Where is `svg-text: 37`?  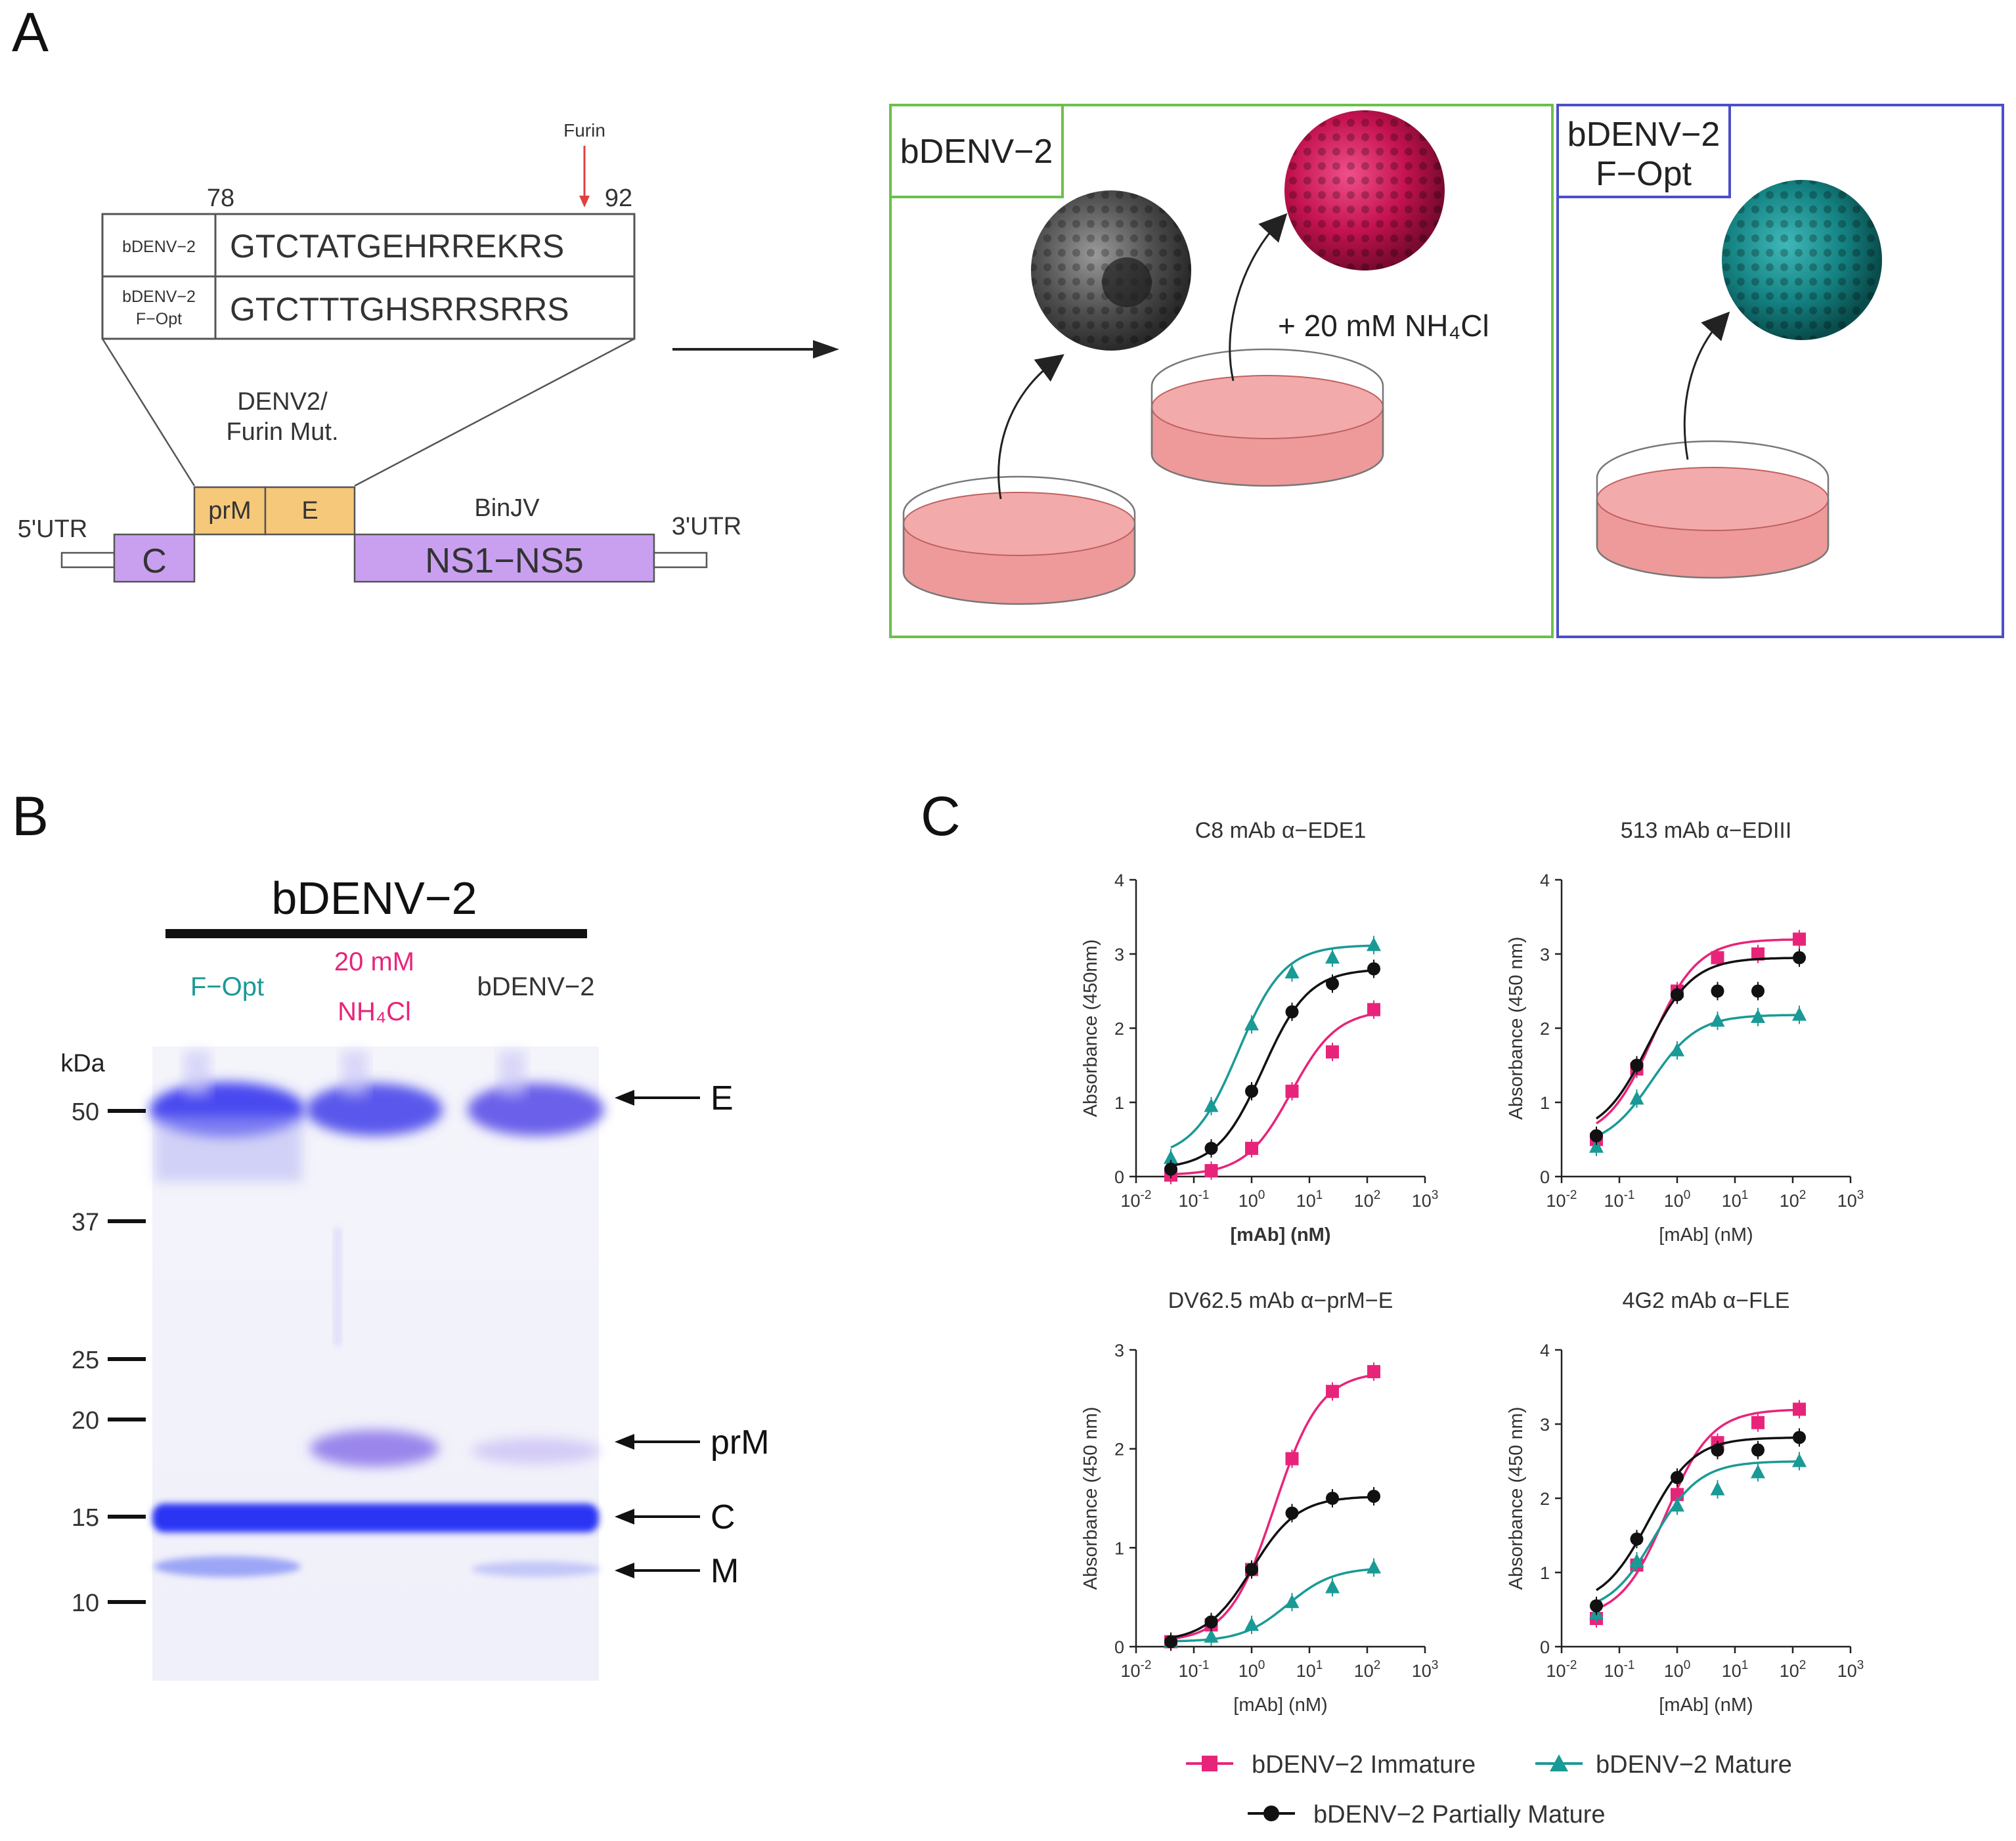
svg-text: 37 is located at coordinates (85, 1222).